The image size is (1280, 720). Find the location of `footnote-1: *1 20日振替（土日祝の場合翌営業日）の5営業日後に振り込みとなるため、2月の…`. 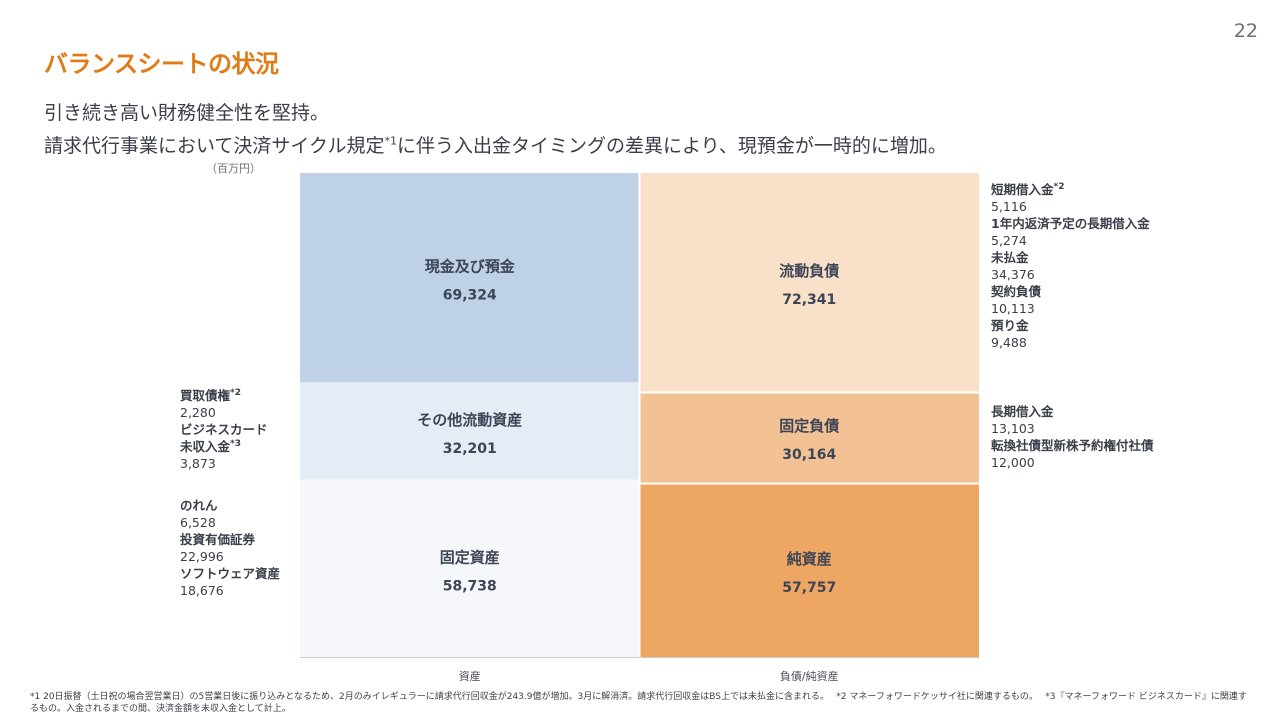

footnote-1: *1 20日振替（土日祝の場合翌営業日）の5営業日後に振り込みとなるため、2月の… is located at coordinates (427, 697).